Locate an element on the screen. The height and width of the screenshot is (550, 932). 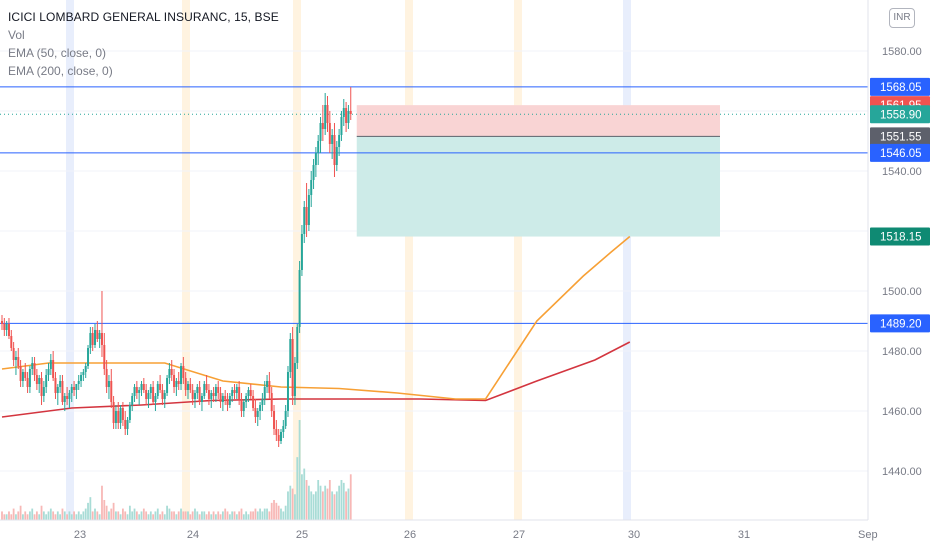
price-label-hline: 1489.20 is located at coordinates (901, 324).